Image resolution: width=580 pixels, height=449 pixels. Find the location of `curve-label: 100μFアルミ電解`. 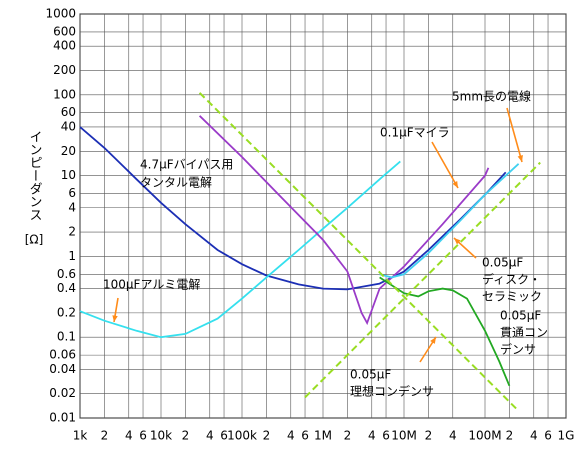

curve-label: 100μFアルミ電解 is located at coordinates (151, 285).